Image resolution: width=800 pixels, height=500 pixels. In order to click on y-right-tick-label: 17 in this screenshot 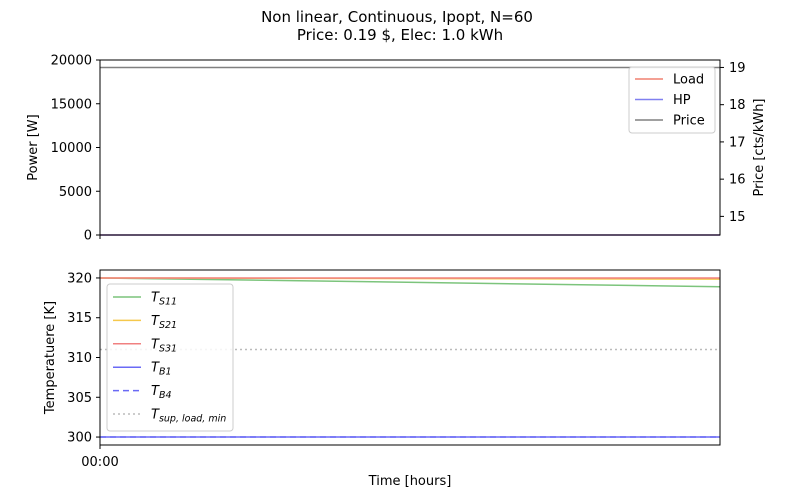, I will do `click(737, 142)`.